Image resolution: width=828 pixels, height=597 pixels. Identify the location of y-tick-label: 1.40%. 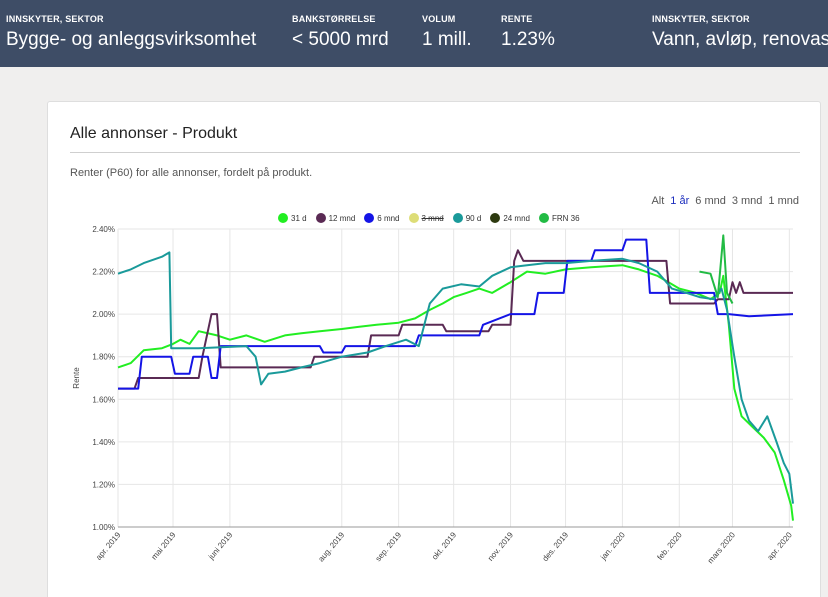
(103, 442).